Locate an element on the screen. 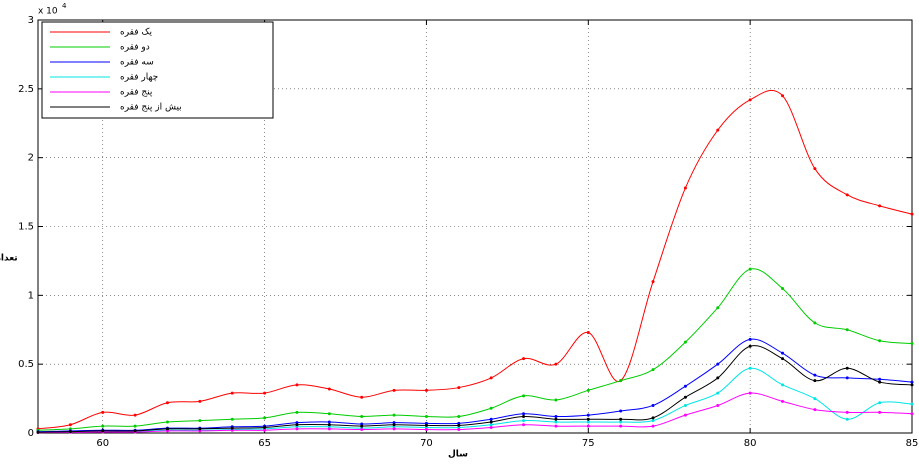 This screenshot has width=919, height=464. legend-label: چهار فقره is located at coordinates (139, 78).